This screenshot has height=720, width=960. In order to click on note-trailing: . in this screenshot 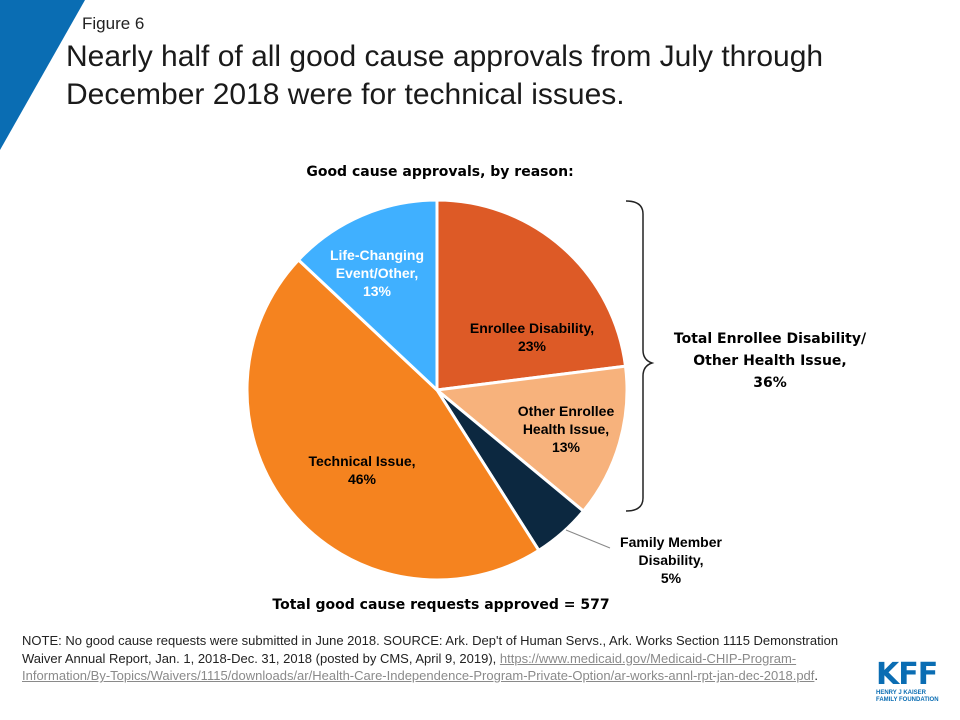, I will do `click(816, 675)`.